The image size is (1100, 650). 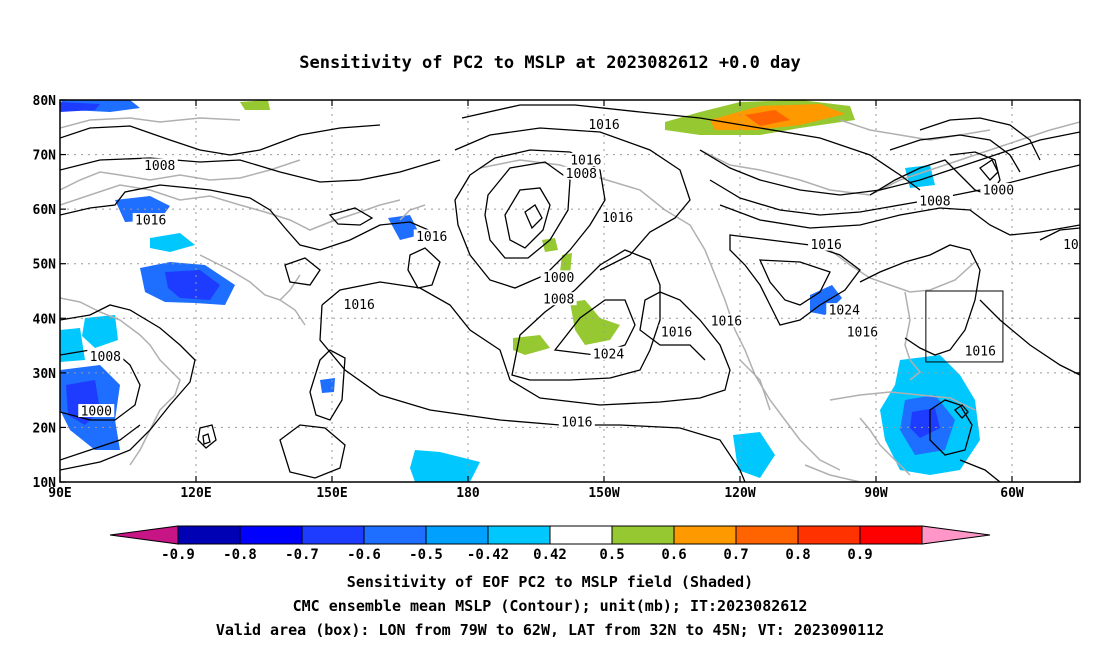 What do you see at coordinates (302, 555) in the screenshot?
I see `colorbar-label: -0.7` at bounding box center [302, 555].